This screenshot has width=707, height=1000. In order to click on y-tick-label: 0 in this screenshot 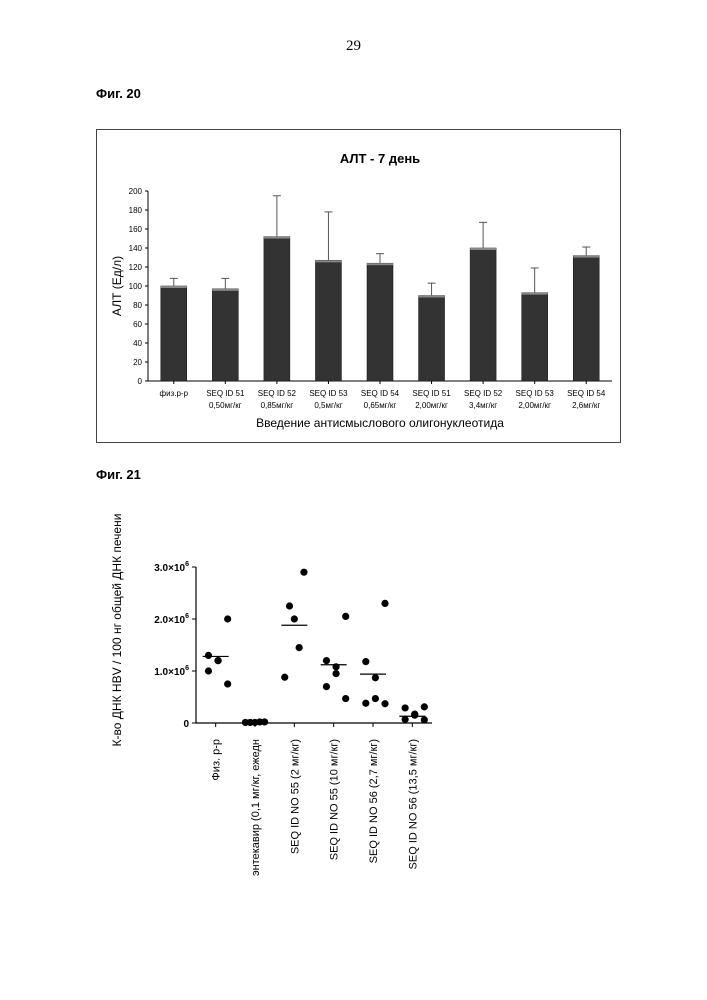, I will do `click(186, 724)`.